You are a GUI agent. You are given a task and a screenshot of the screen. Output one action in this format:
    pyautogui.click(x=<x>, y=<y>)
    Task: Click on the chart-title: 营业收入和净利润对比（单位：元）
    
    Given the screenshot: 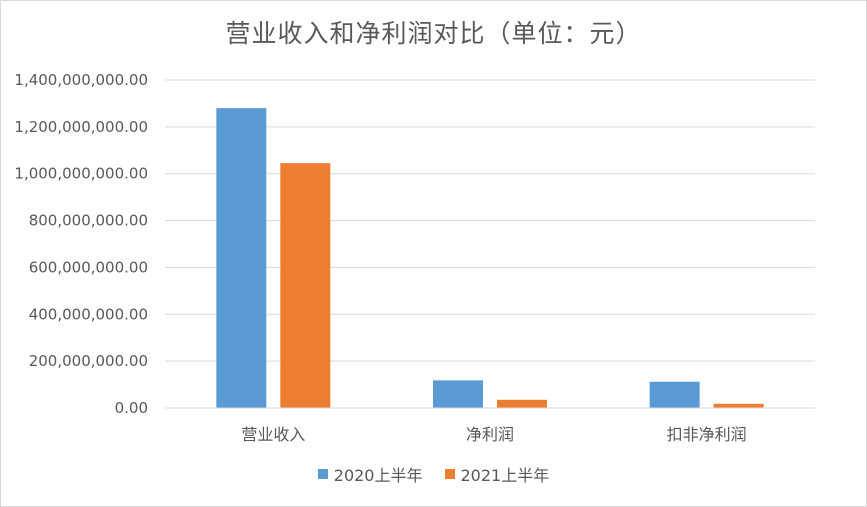 What is the action you would take?
    pyautogui.click(x=433, y=33)
    